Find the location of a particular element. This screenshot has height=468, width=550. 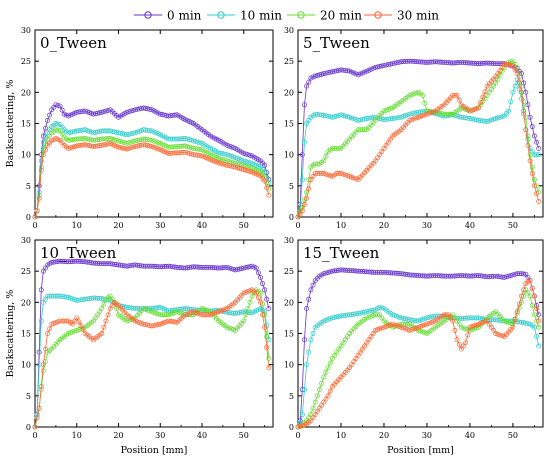

series-10-min is located at coordinates (152, 170).